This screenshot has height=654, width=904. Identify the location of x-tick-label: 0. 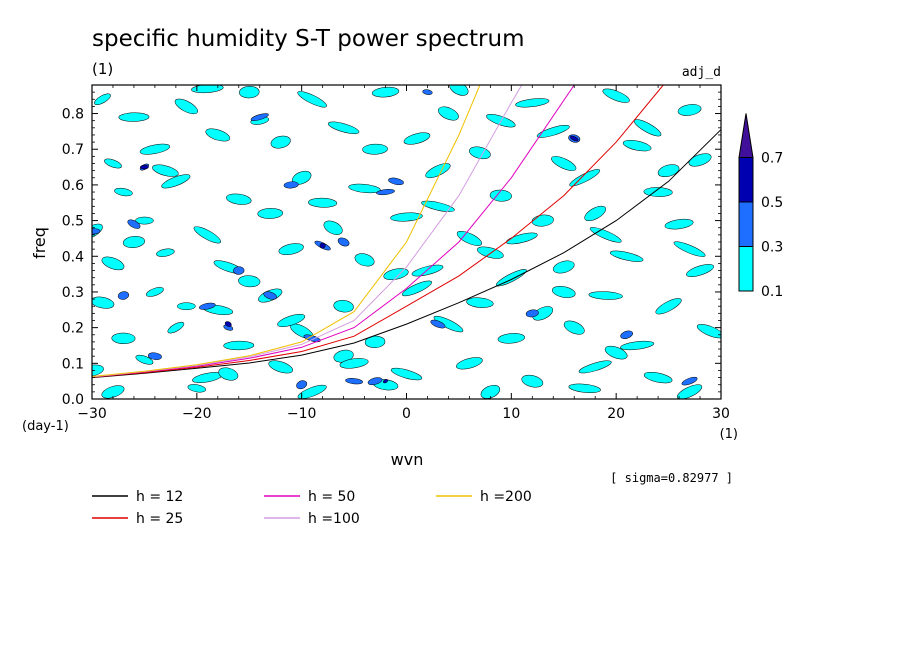
(406, 414).